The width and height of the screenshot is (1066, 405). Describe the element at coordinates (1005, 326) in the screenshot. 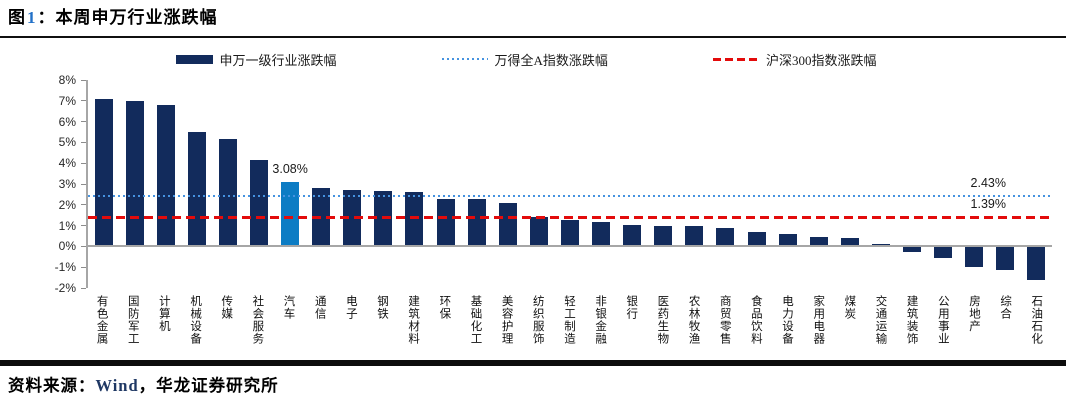

I see `x-label-slot: 综合` at that location.